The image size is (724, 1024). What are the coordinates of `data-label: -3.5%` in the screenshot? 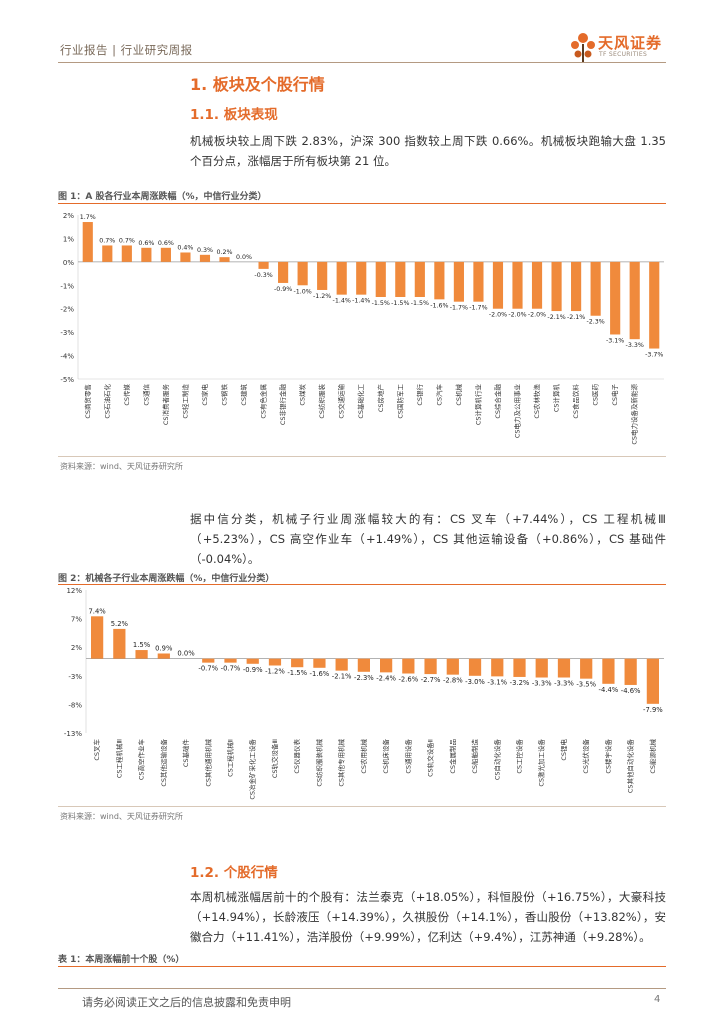 It's located at (586, 685).